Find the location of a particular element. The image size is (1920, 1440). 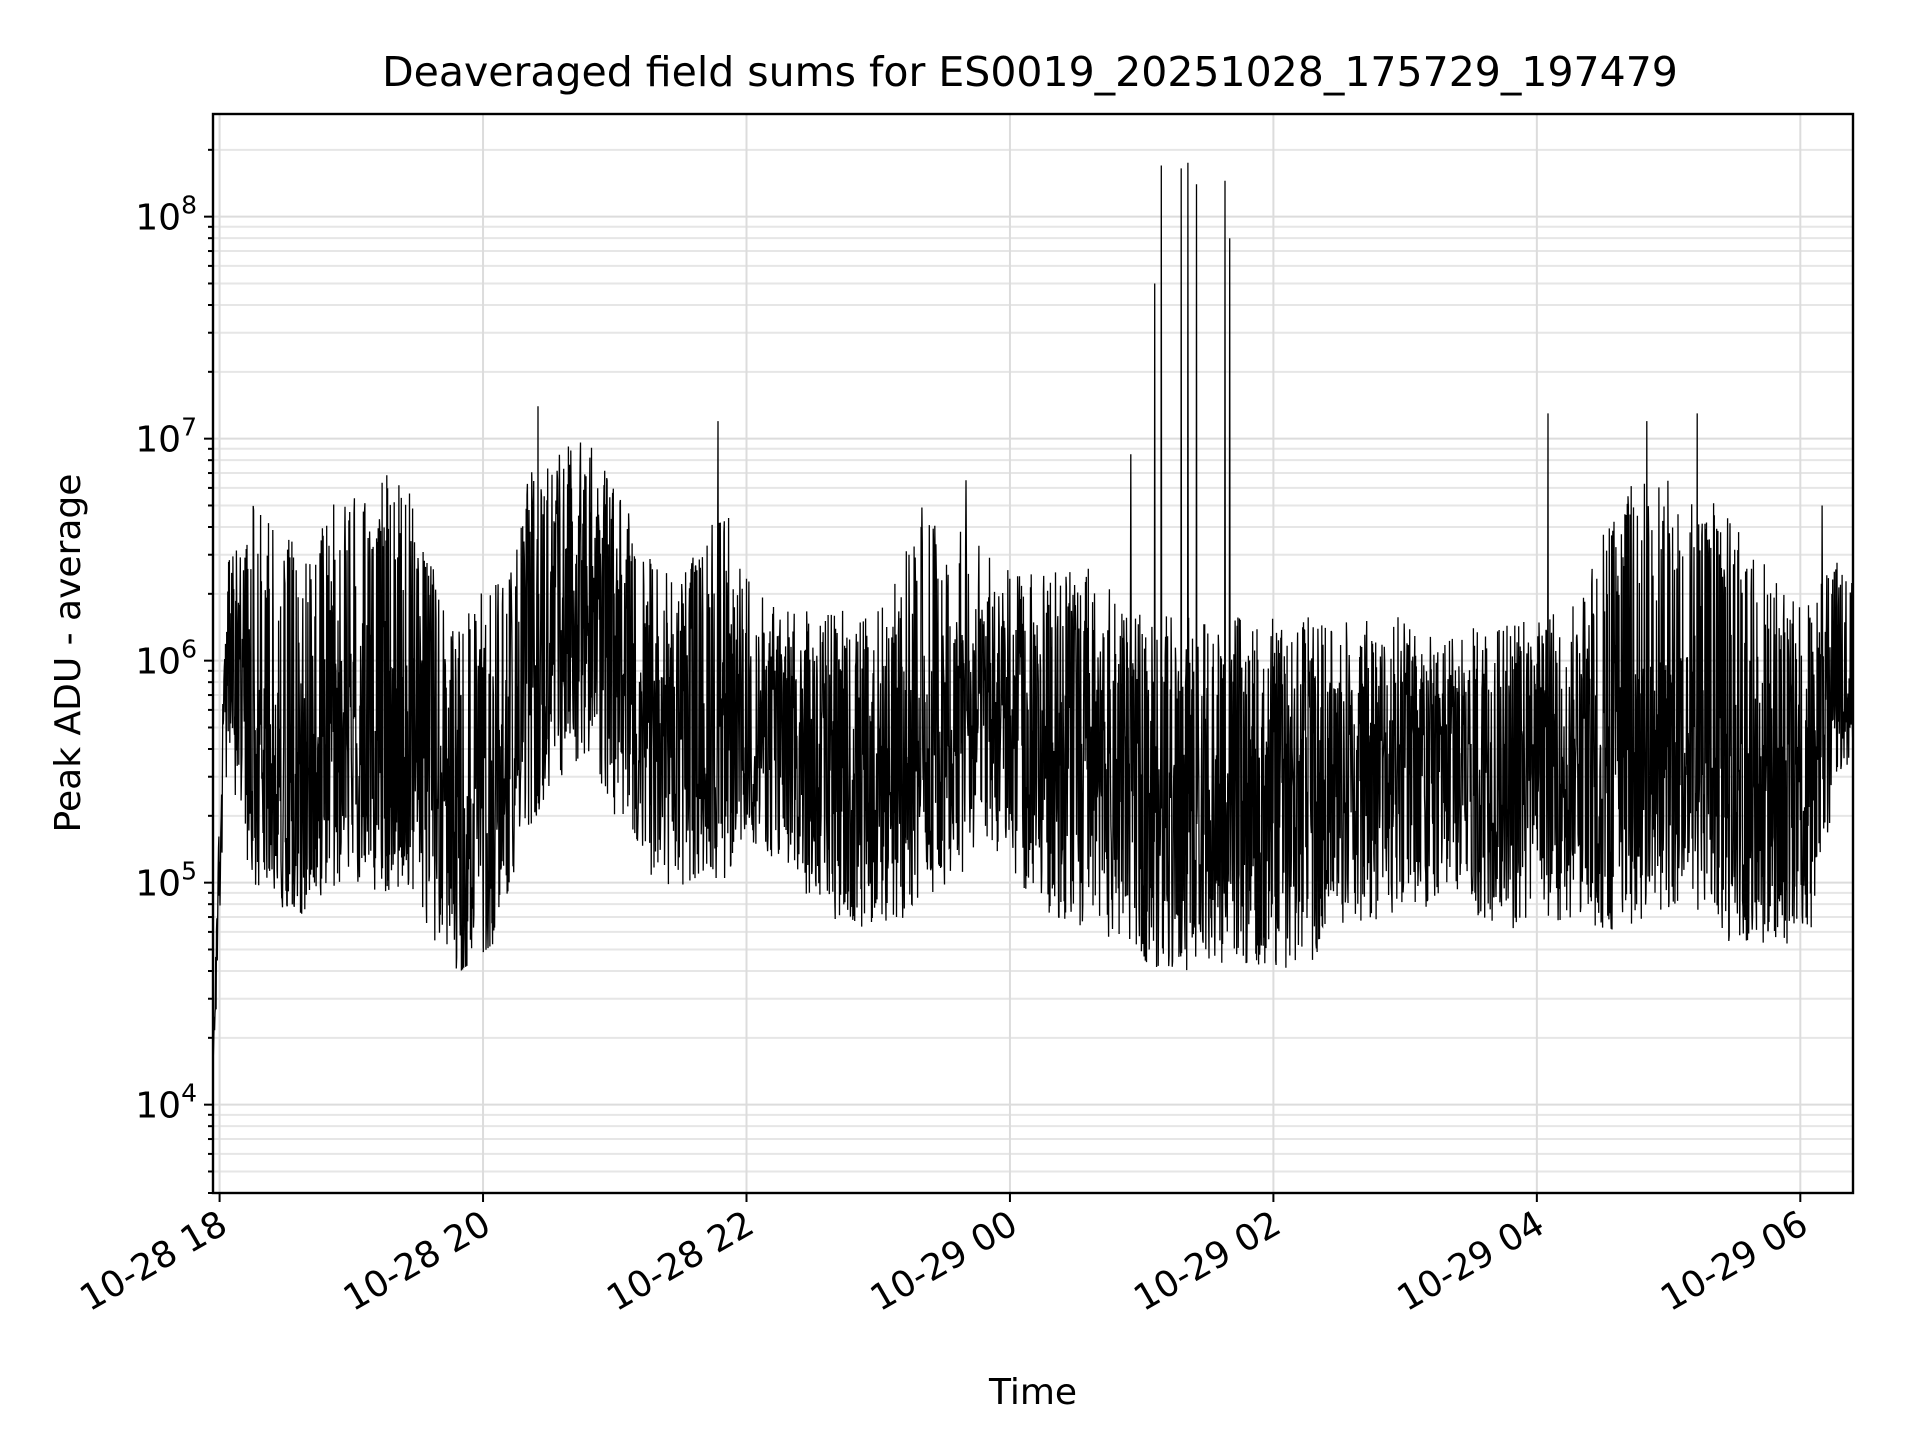

y-tick-label-exponent: 5 is located at coordinates (189, 871).